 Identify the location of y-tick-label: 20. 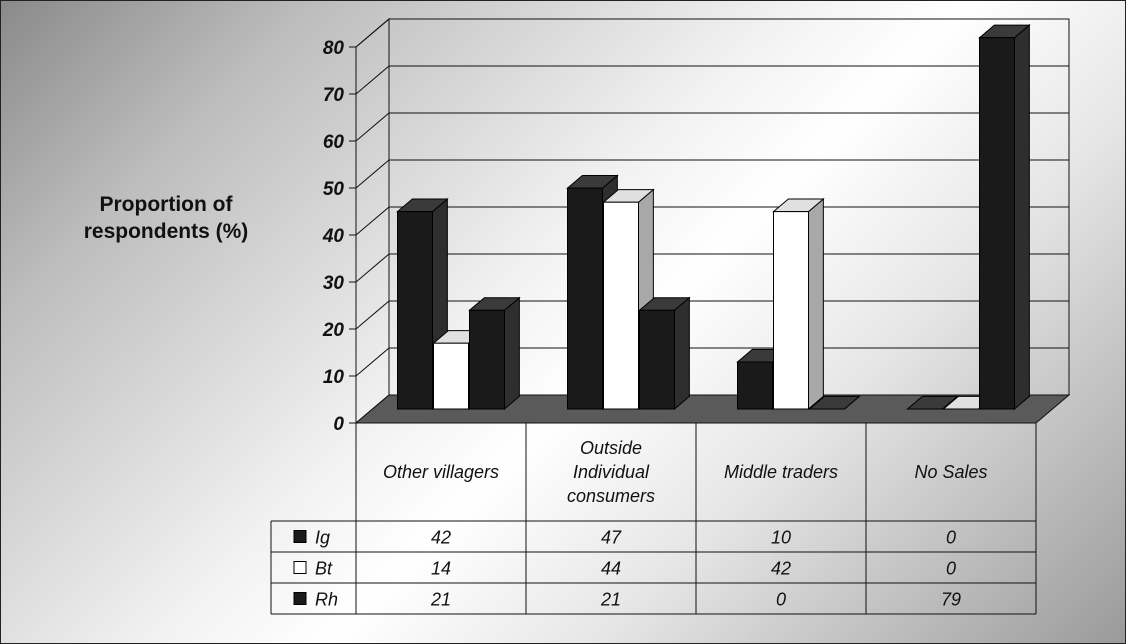
(333, 330).